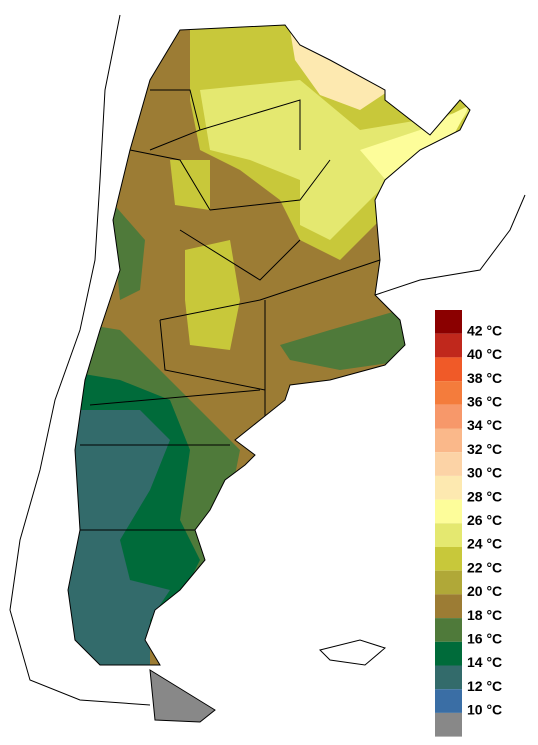 This screenshot has width=538, height=745. I want to click on legend-label: 40 °C, so click(484, 354).